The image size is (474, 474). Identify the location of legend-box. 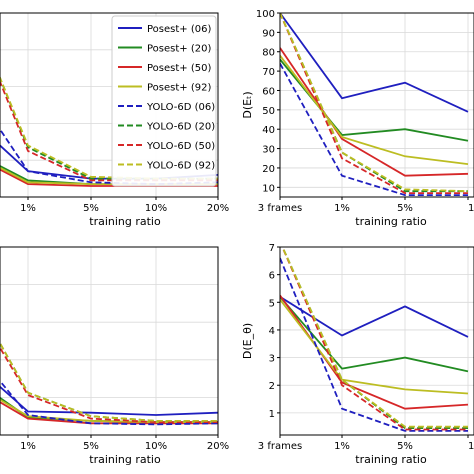
(164, 101).